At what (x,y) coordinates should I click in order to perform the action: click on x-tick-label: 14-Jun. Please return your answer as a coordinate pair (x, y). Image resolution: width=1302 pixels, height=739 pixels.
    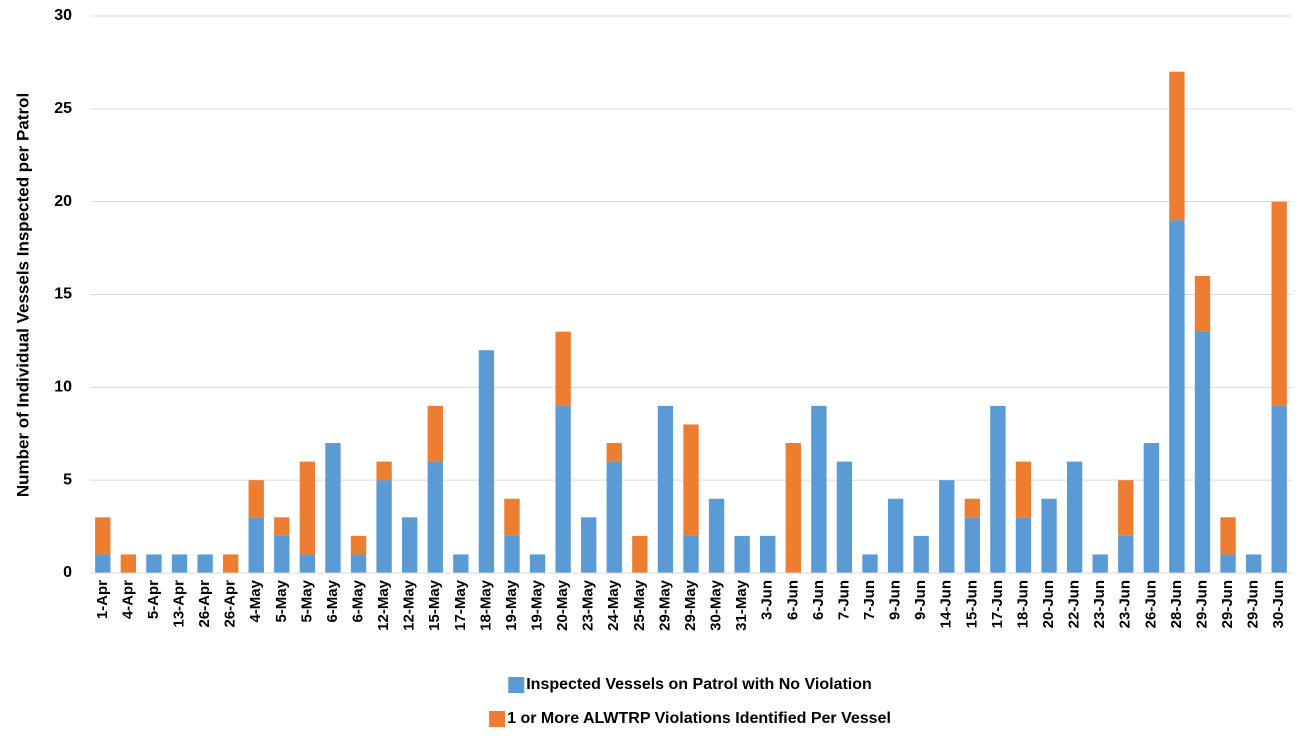
    Looking at the image, I should click on (946, 604).